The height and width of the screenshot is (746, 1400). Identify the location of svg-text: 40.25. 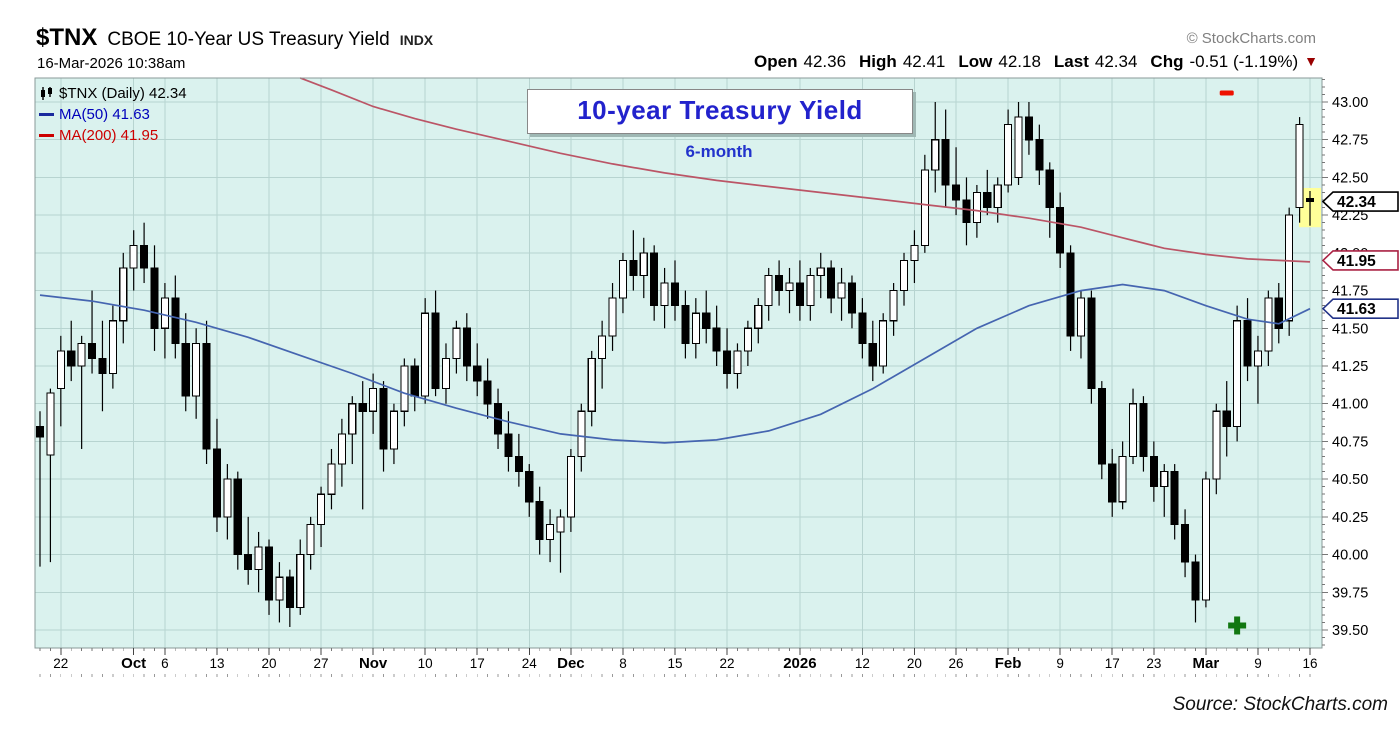
(1350, 518).